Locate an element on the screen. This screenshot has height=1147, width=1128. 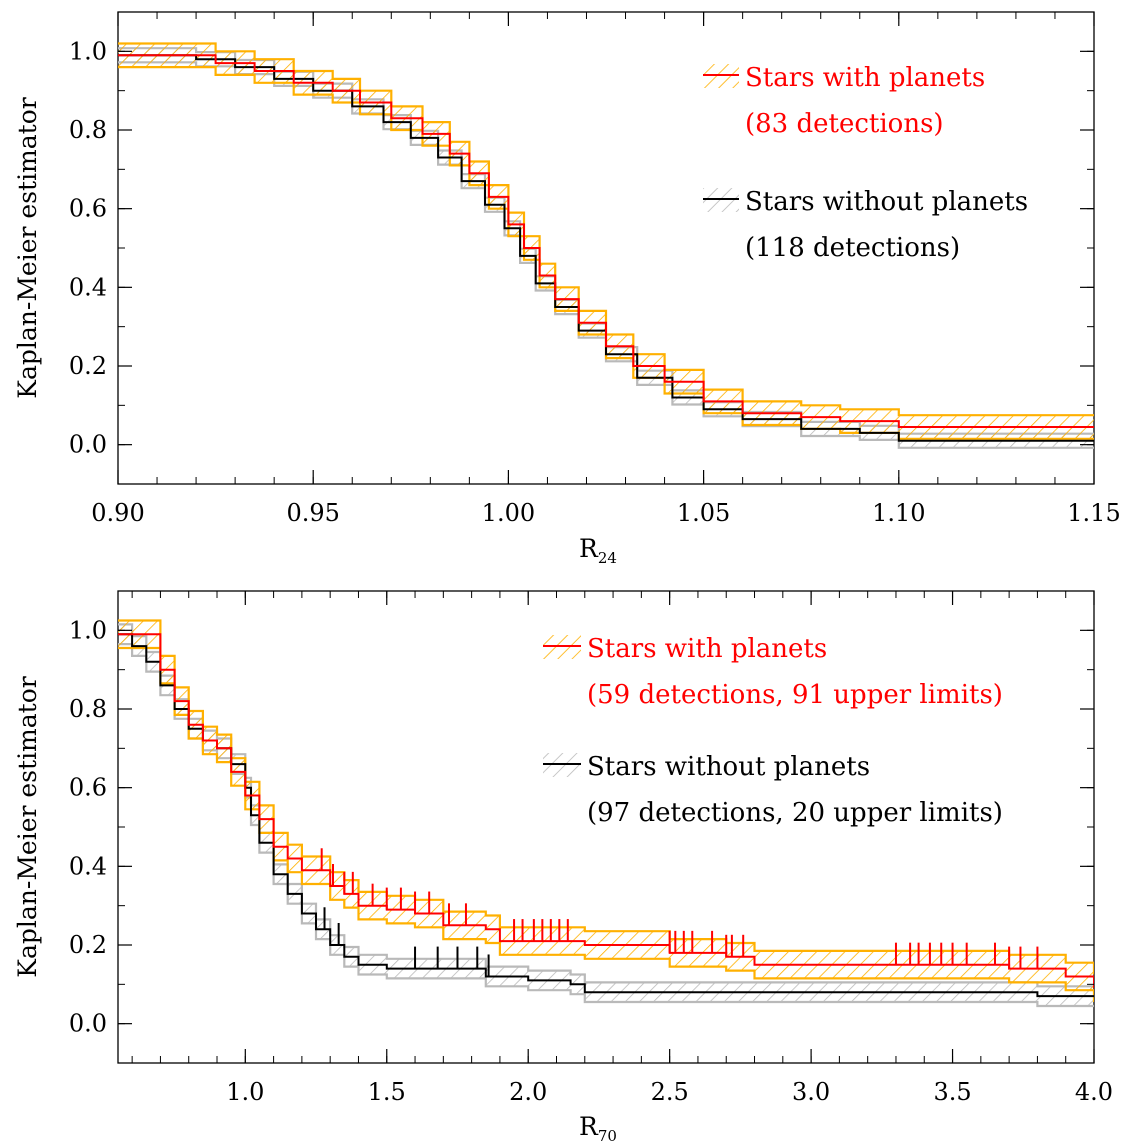
x-tick-label: 3.0 is located at coordinates (811, 1092).